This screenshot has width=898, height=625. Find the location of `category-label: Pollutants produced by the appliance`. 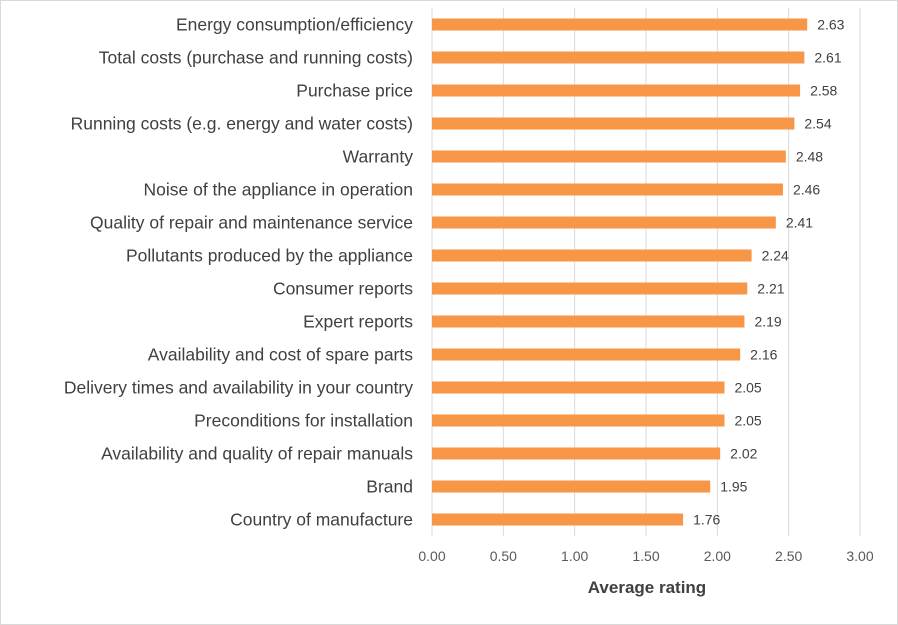

category-label: Pollutants produced by the appliance is located at coordinates (269, 256).